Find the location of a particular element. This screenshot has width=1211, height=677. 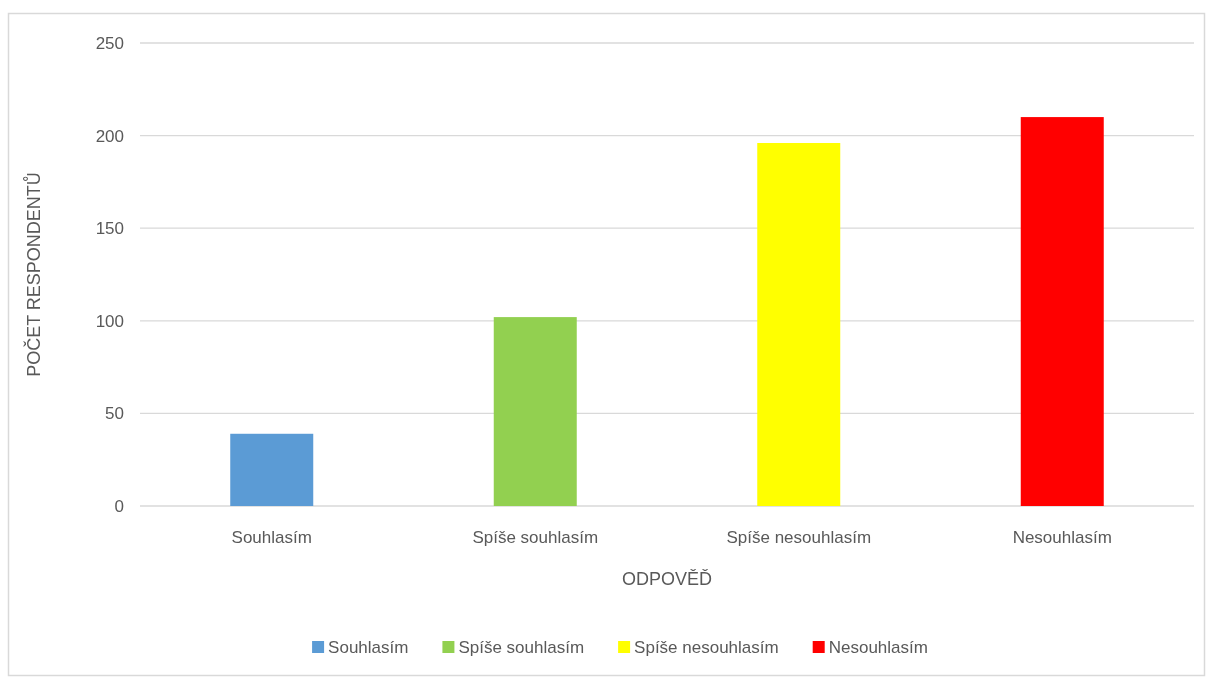

legend-label: Spíše souhlasím is located at coordinates (521, 647).